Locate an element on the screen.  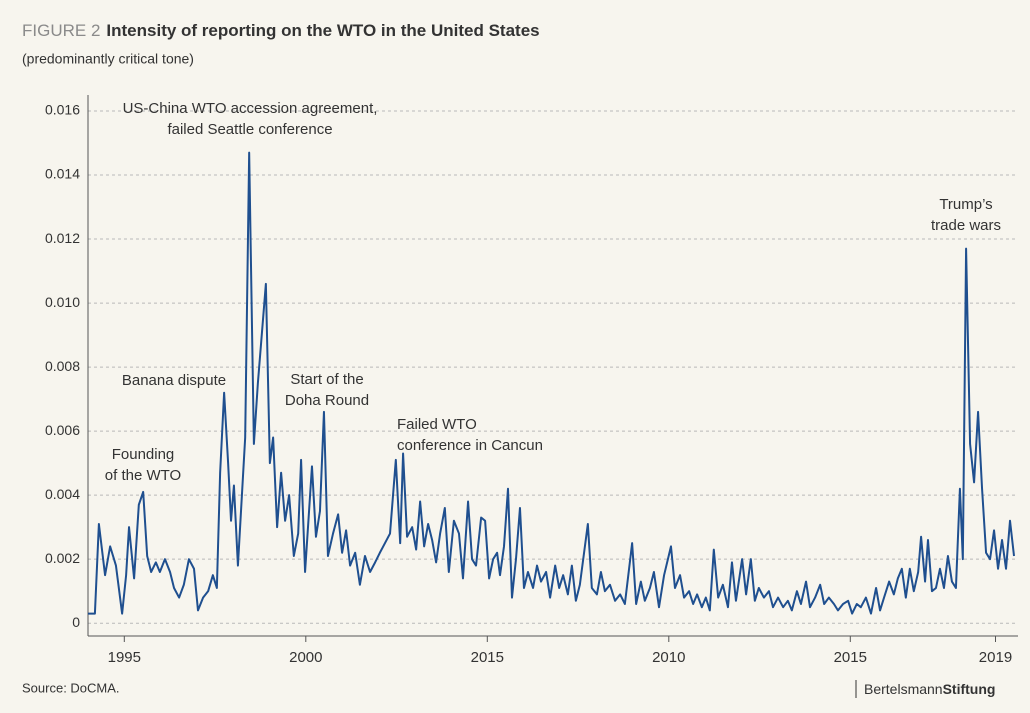
annotation: Doha Round is located at coordinates (327, 400).